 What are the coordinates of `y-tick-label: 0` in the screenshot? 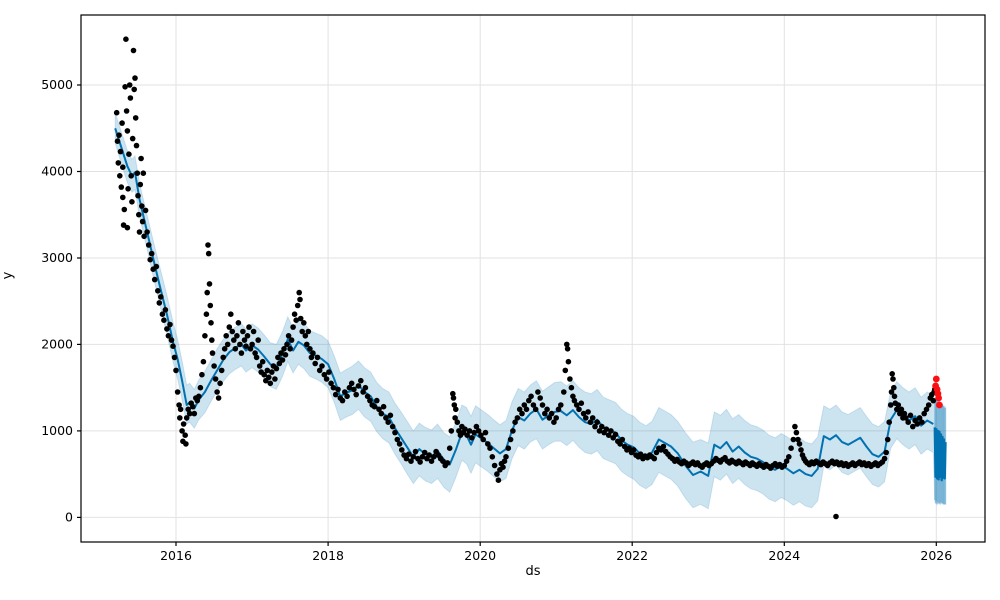 It's located at (69, 516).